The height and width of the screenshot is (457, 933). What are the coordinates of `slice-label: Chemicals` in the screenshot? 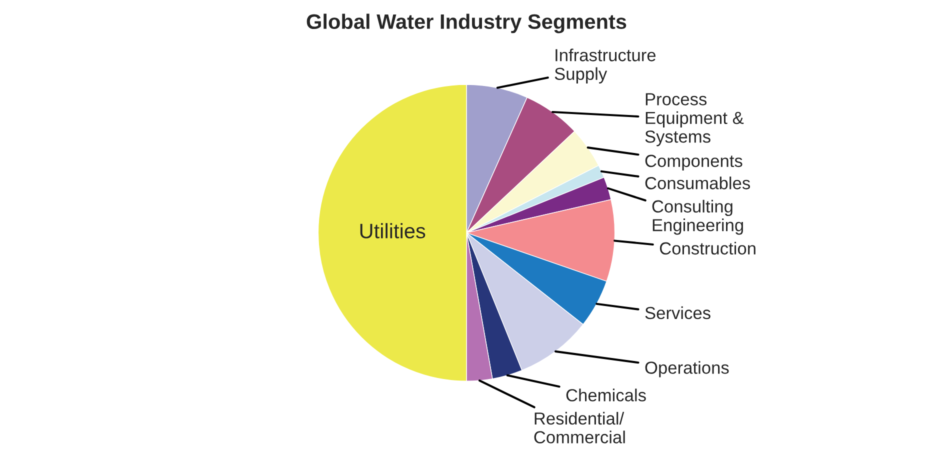 It's located at (606, 395).